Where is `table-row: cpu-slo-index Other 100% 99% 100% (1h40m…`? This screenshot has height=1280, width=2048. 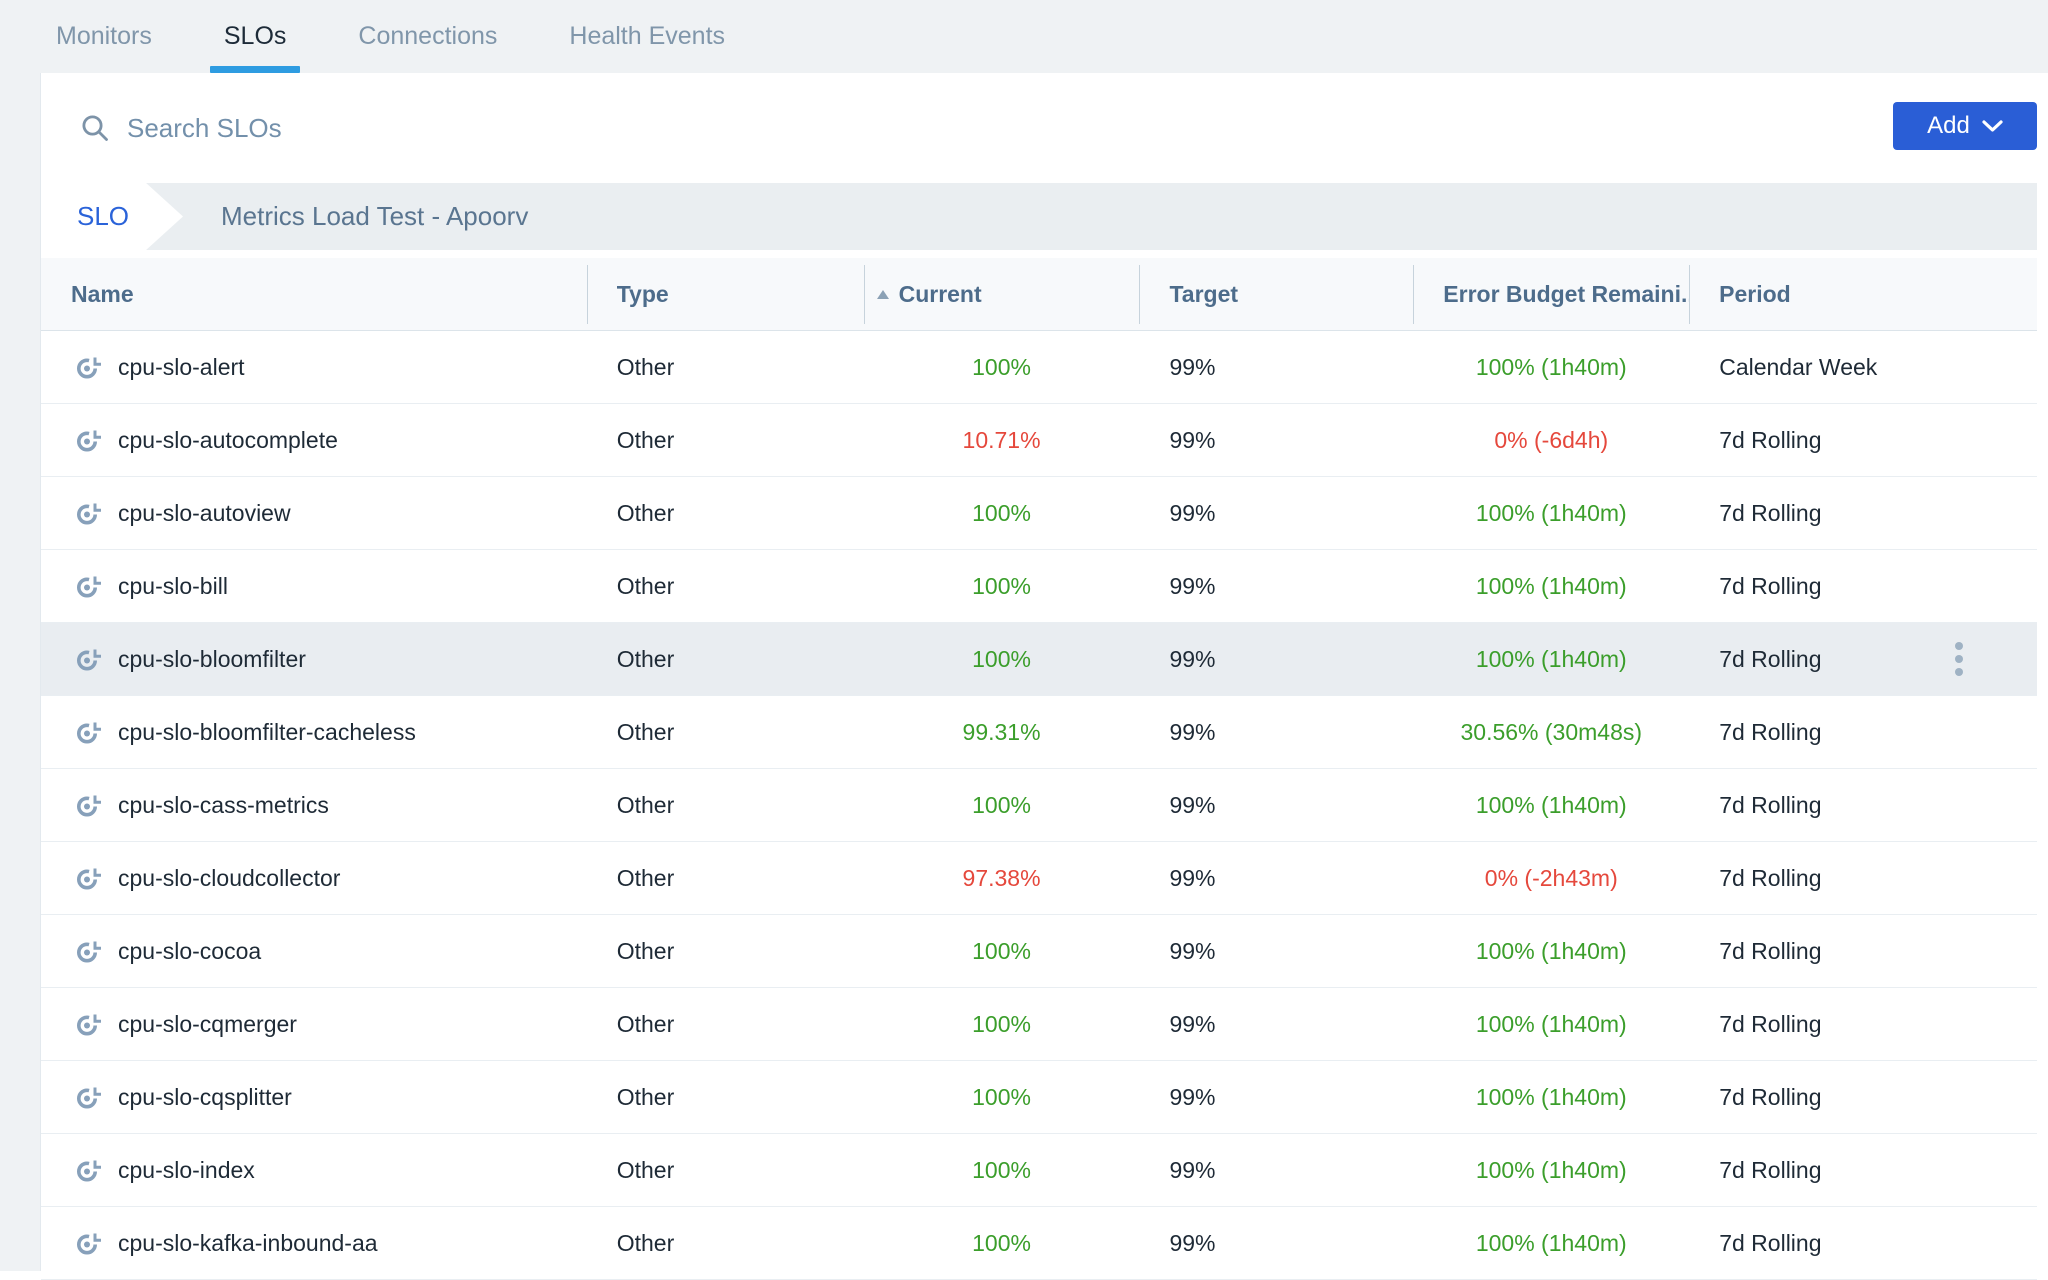 table-row: cpu-slo-index Other 100% 99% 100% (1h40m… is located at coordinates (1039, 1170).